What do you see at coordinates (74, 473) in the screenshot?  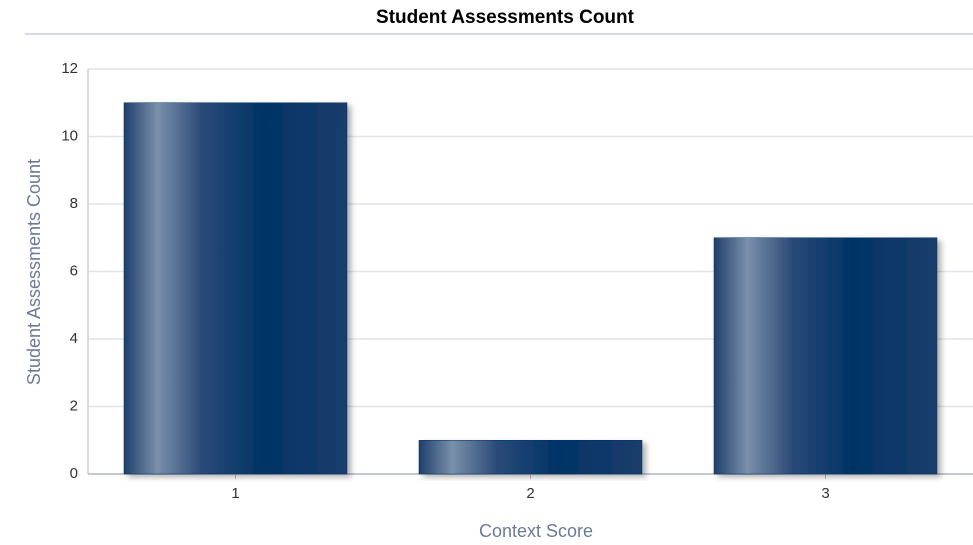 I see `y-tick-label: 0` at bounding box center [74, 473].